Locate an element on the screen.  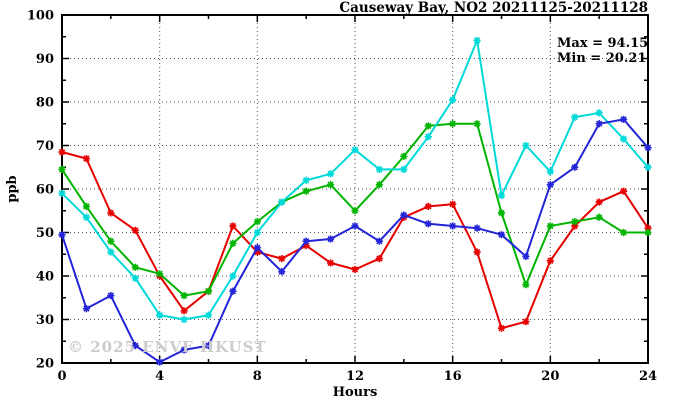
y-tick-label-70: 70 is located at coordinates (45, 146).